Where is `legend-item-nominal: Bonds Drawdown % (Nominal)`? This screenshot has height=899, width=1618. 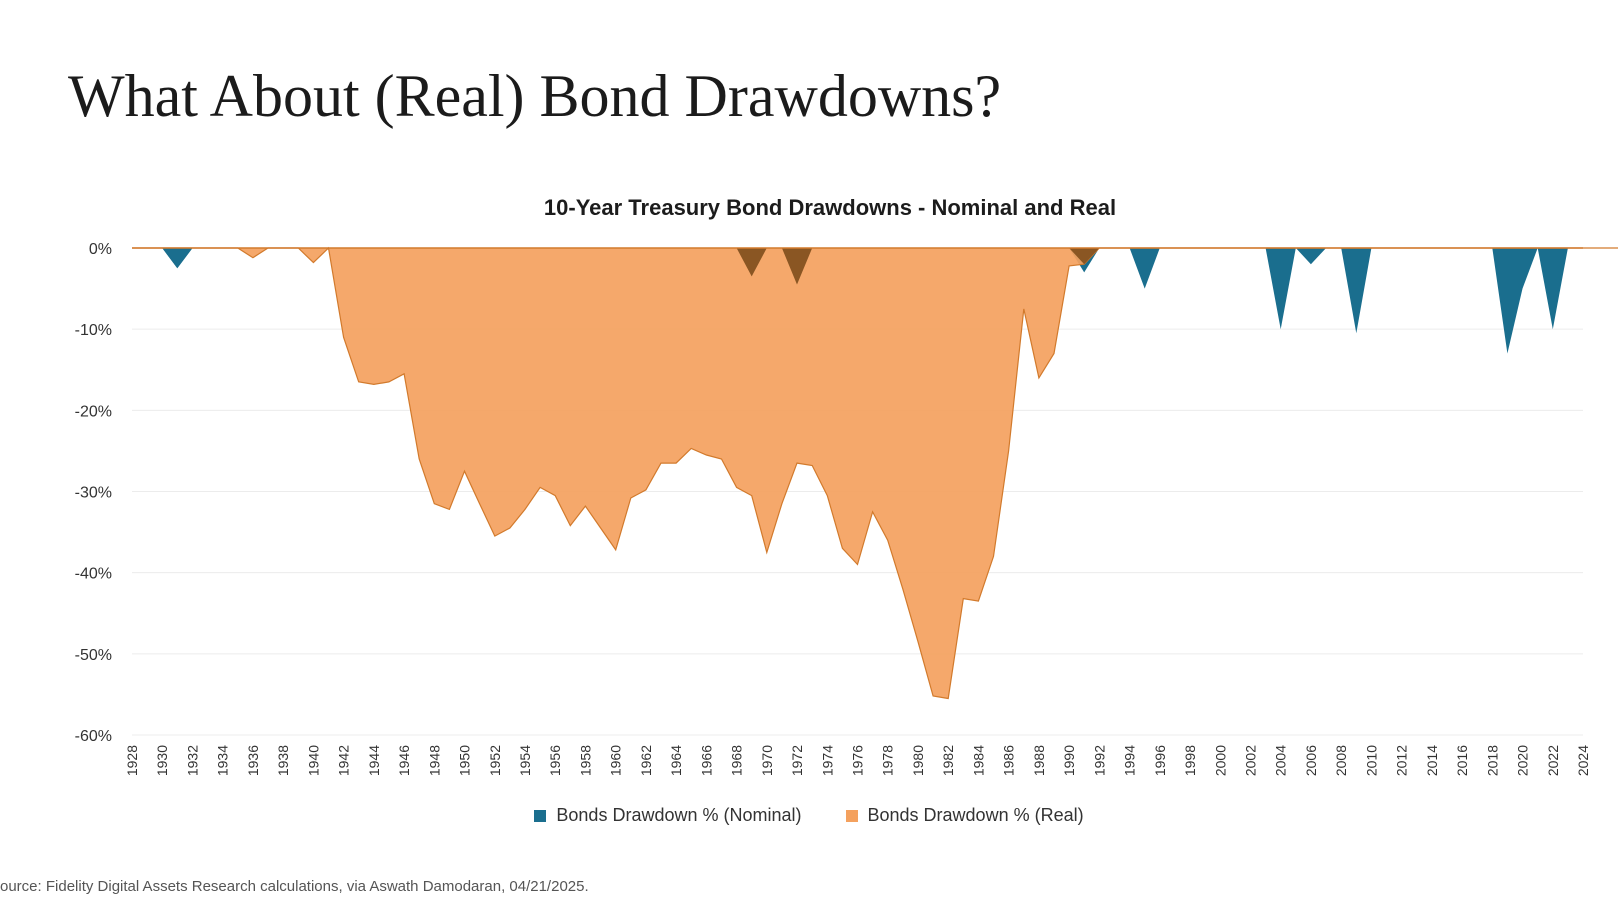
legend-item-nominal: Bonds Drawdown % (Nominal) is located at coordinates (668, 815).